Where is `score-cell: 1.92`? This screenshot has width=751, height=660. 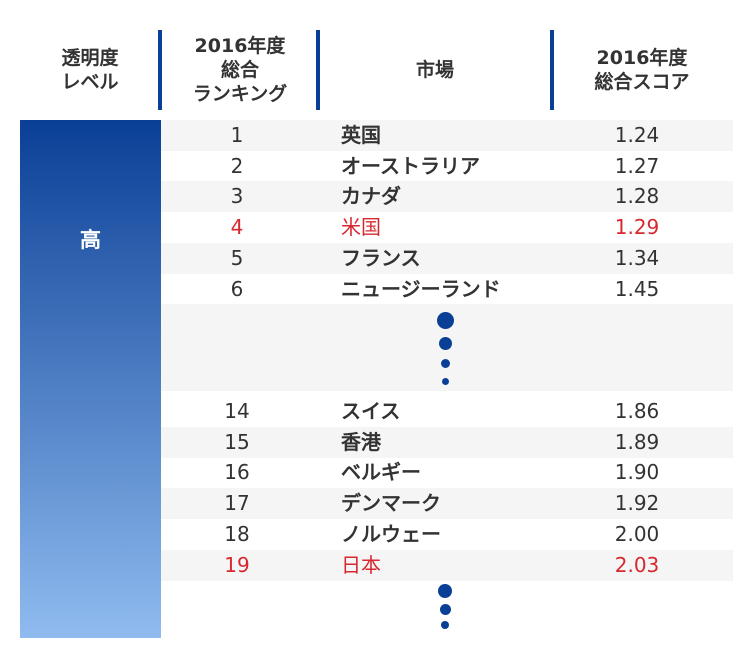 score-cell: 1.92 is located at coordinates (637, 503).